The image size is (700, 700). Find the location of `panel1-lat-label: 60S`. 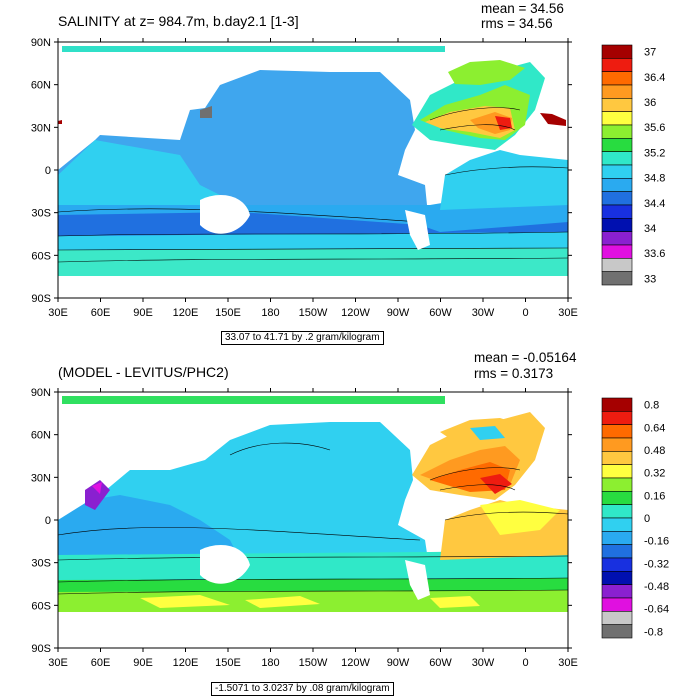

panel1-lat-label: 60S is located at coordinates (41, 256).